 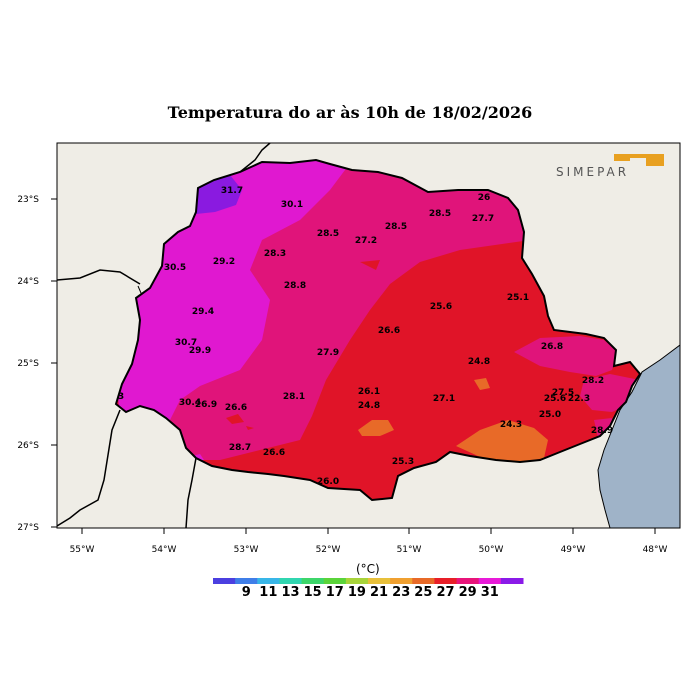 I want to click on station-label: 29.4, so click(x=203, y=312).